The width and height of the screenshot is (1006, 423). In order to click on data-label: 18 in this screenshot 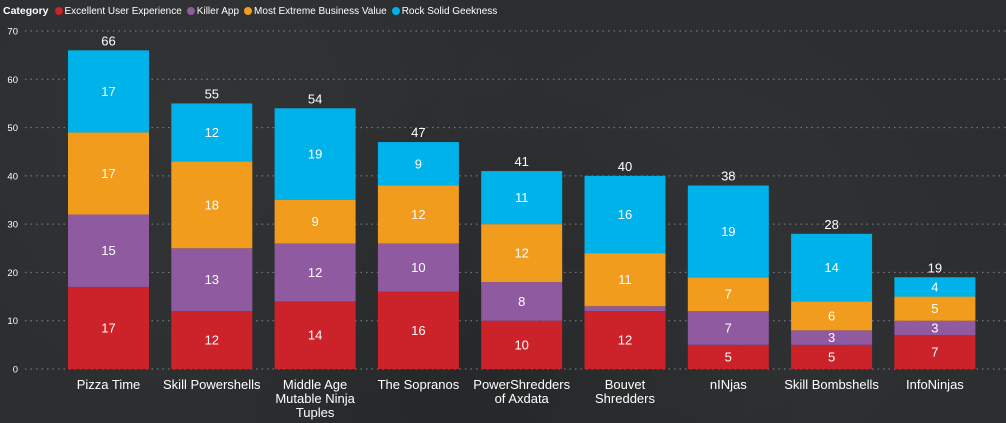, I will do `click(212, 204)`.